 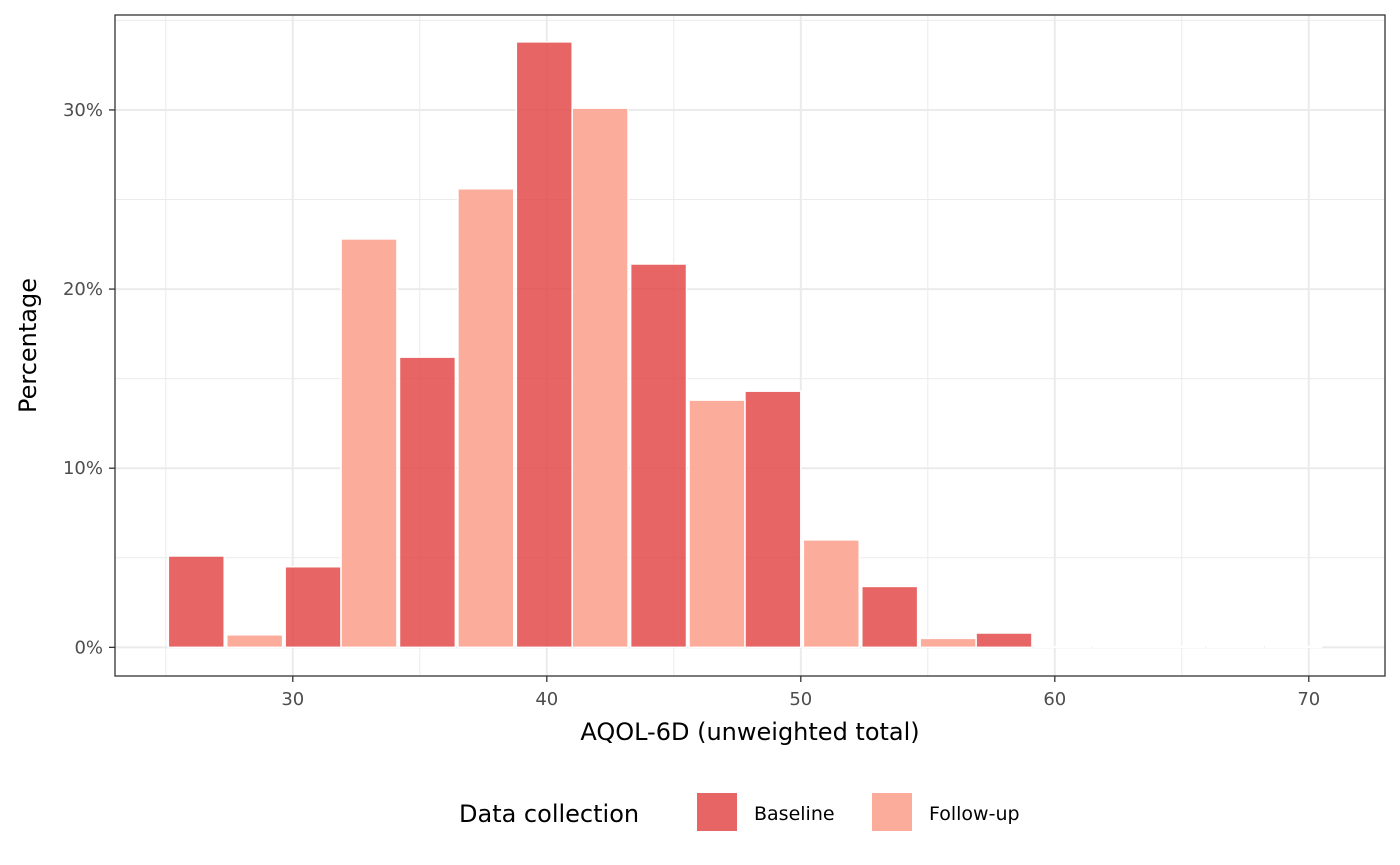 What do you see at coordinates (717, 812) in the screenshot?
I see `legend-key-baseline` at bounding box center [717, 812].